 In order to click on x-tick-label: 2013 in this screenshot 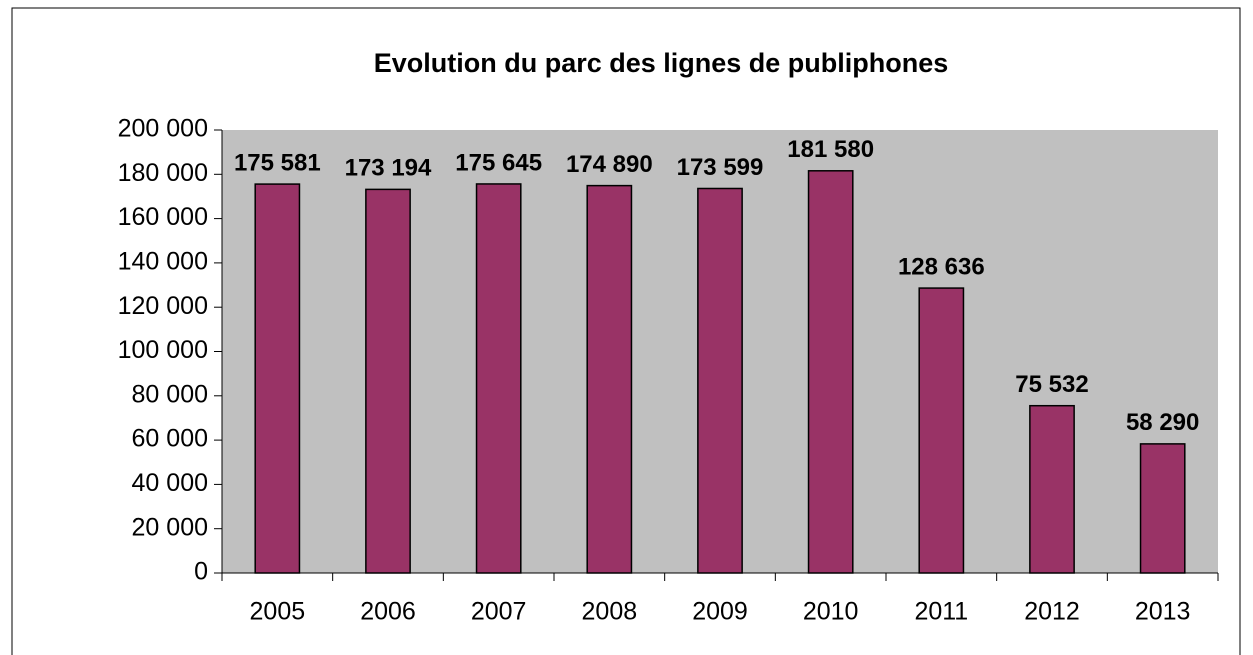, I will do `click(1163, 612)`.